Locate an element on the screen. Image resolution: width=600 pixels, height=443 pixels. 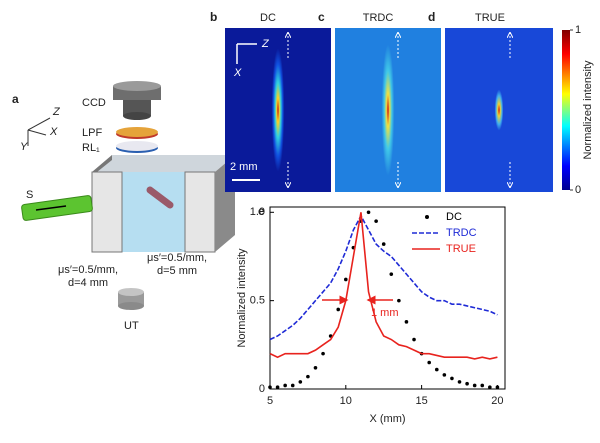
panel-title: TRDC is located at coordinates (378, 18).